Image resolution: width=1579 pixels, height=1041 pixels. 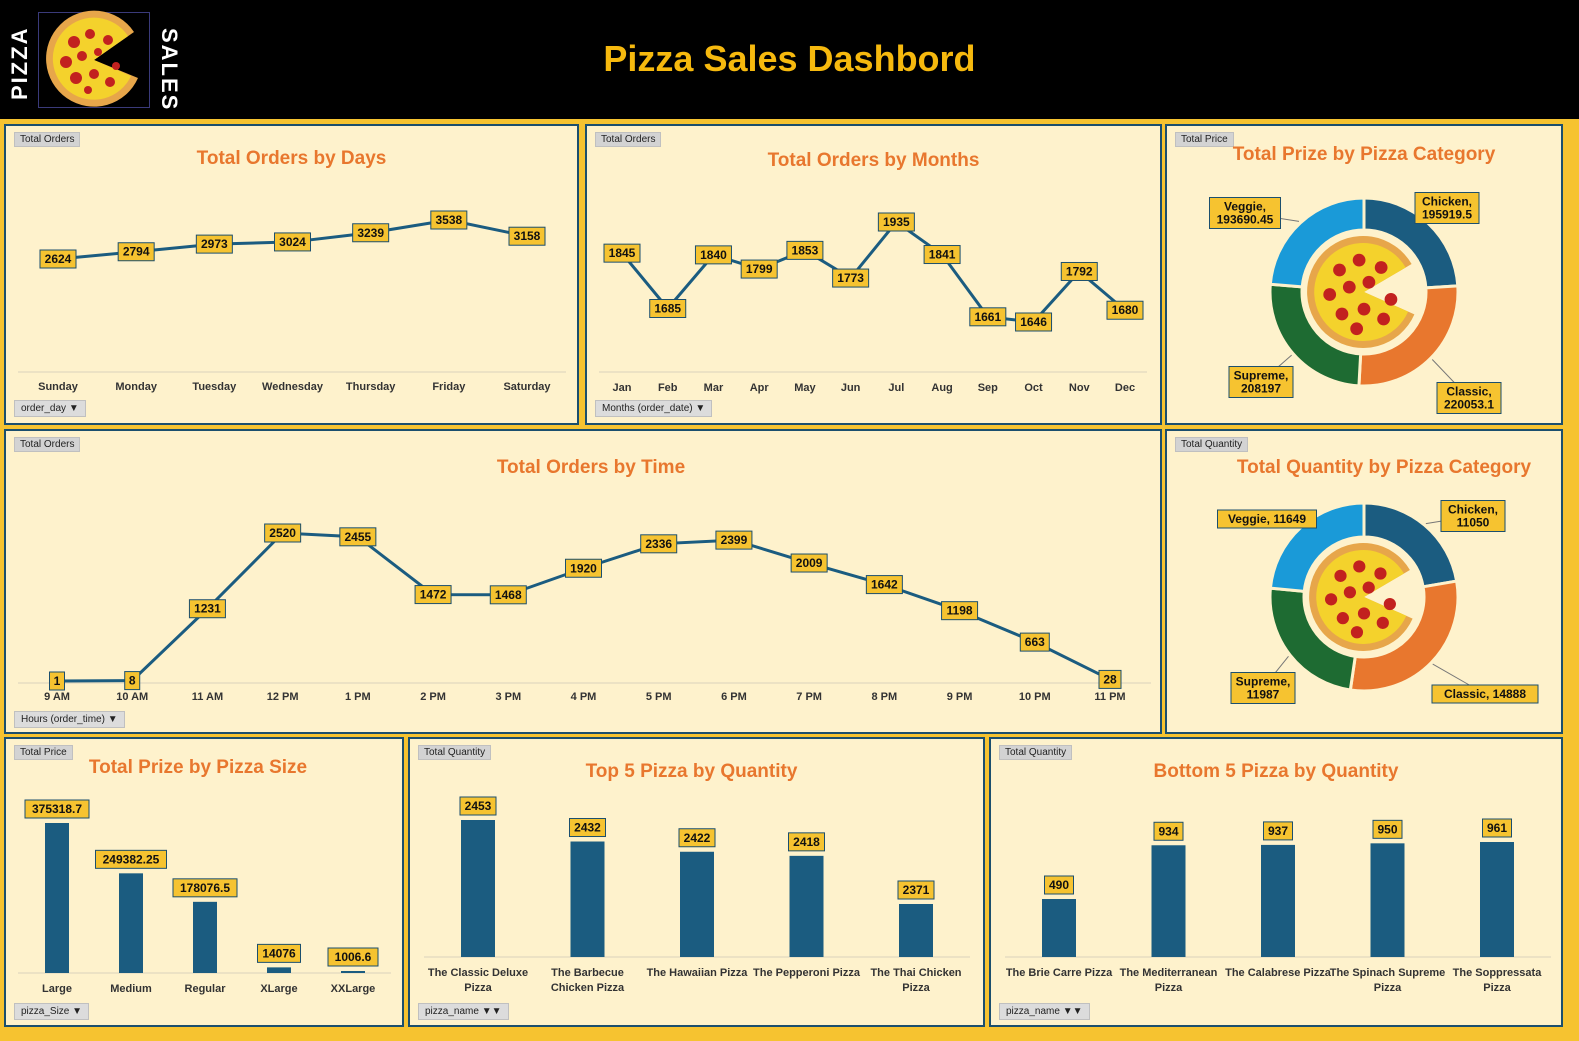 I want to click on data-label-text: 1198, so click(x=960, y=611).